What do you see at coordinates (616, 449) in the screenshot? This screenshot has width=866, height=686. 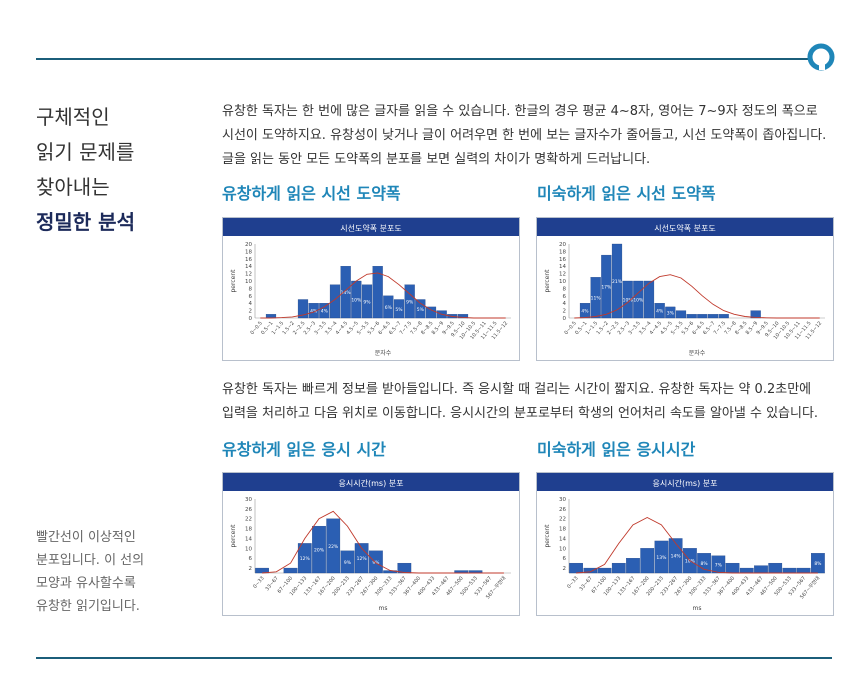 I see `section-title-poor-fixation: 미숙하게 읽은 응시시간` at bounding box center [616, 449].